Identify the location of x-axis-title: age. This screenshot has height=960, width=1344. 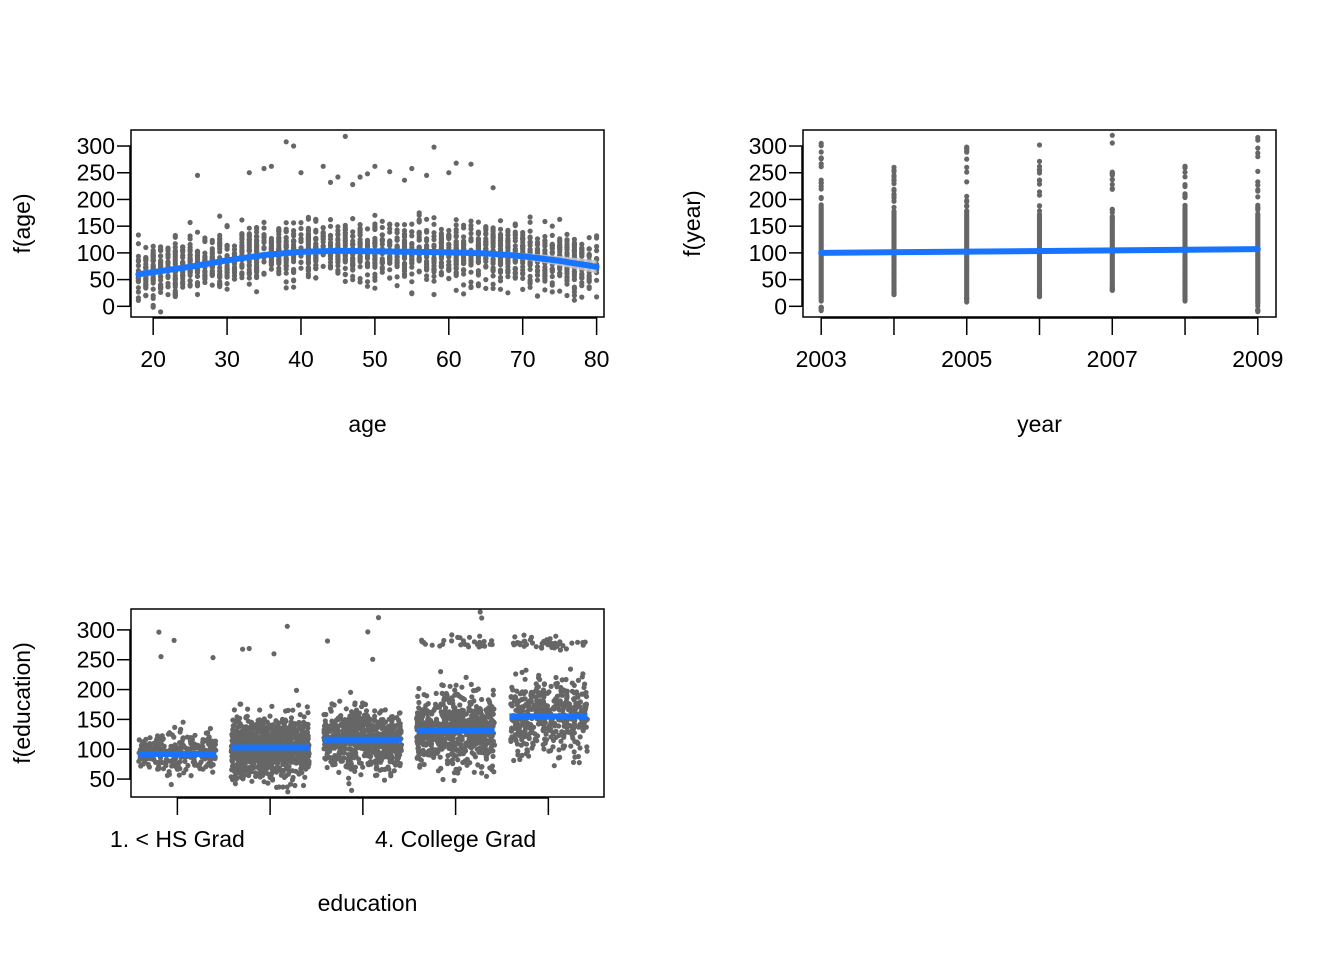
(367, 424).